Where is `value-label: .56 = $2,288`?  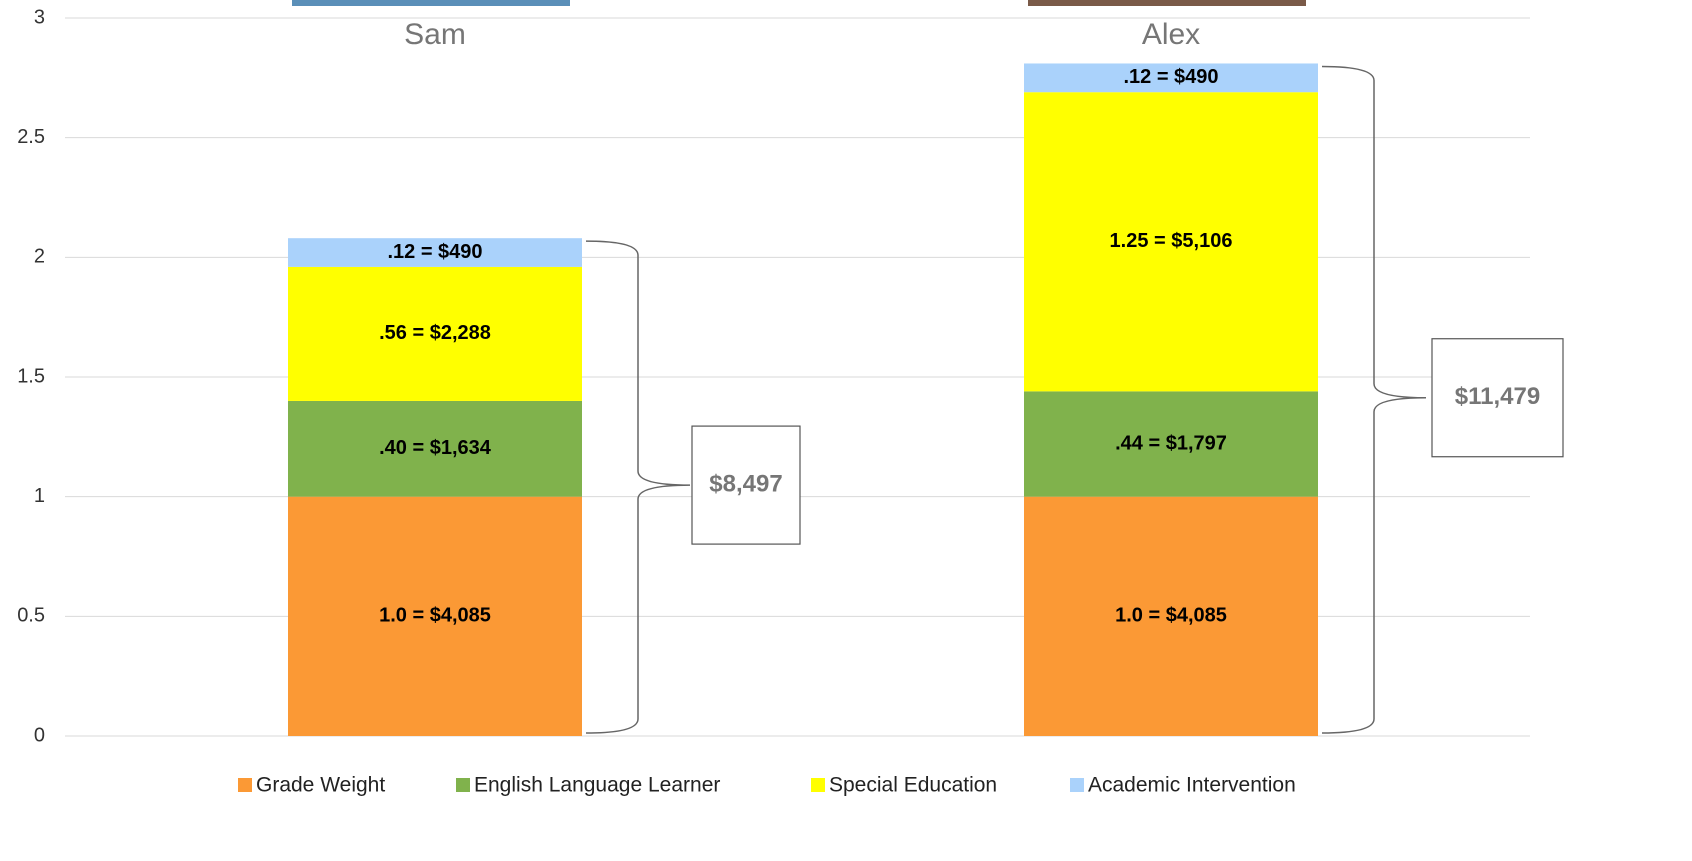
value-label: .56 = $2,288 is located at coordinates (435, 333).